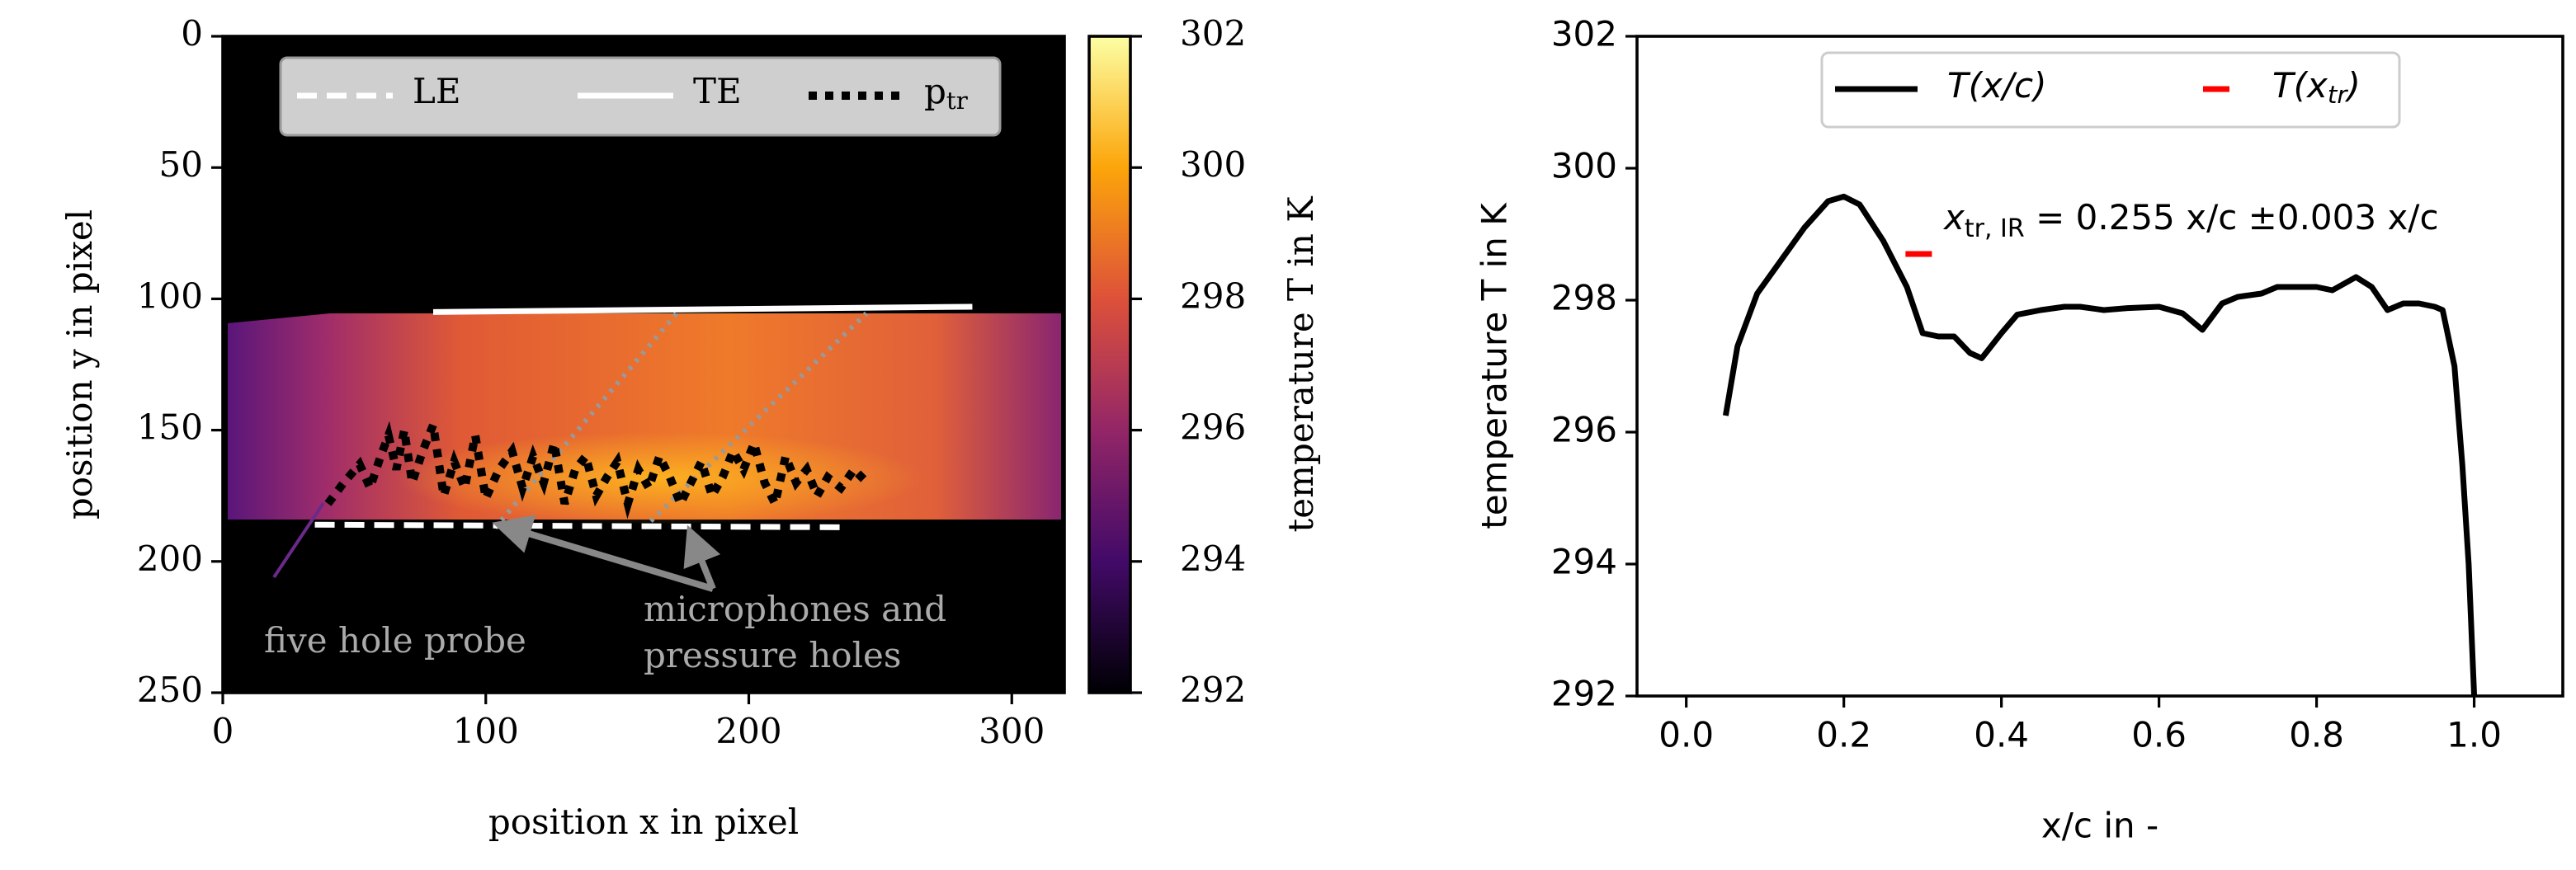 This screenshot has height=870, width=2576. What do you see at coordinates (395, 640) in the screenshot?
I see `annotation: five hole probe` at bounding box center [395, 640].